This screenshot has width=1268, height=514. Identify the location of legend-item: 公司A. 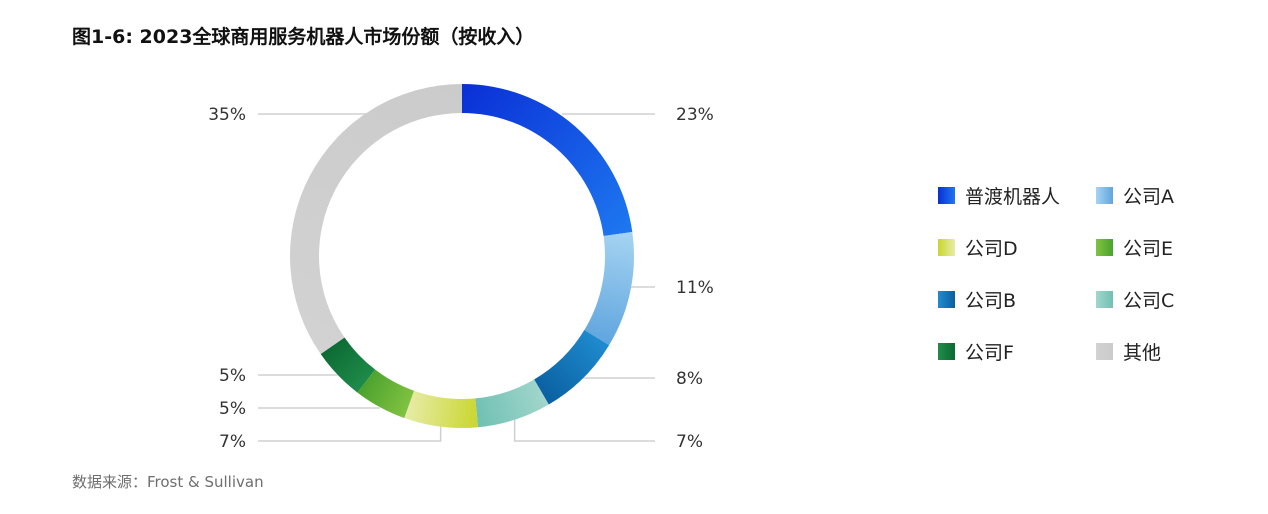
(1135, 195).